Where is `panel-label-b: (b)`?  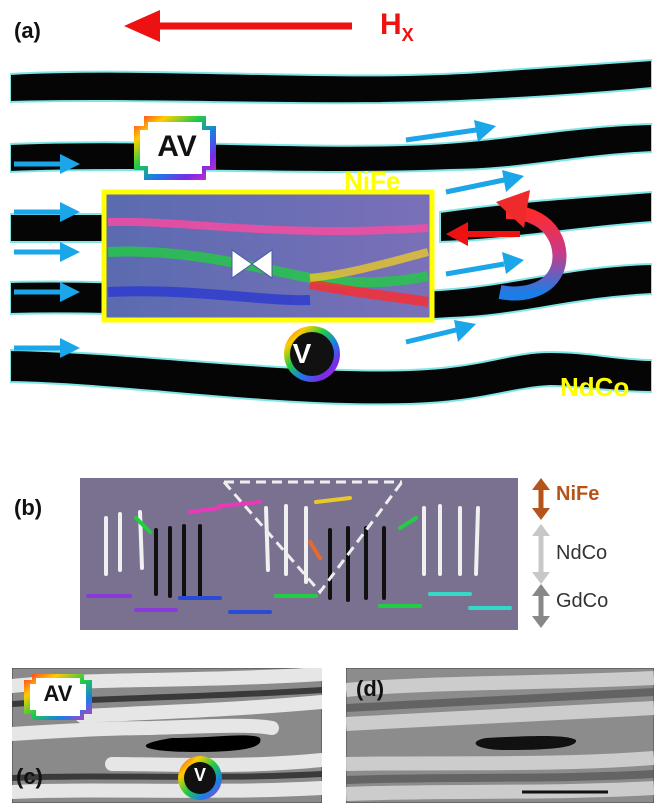 panel-label-b: (b) is located at coordinates (28, 507).